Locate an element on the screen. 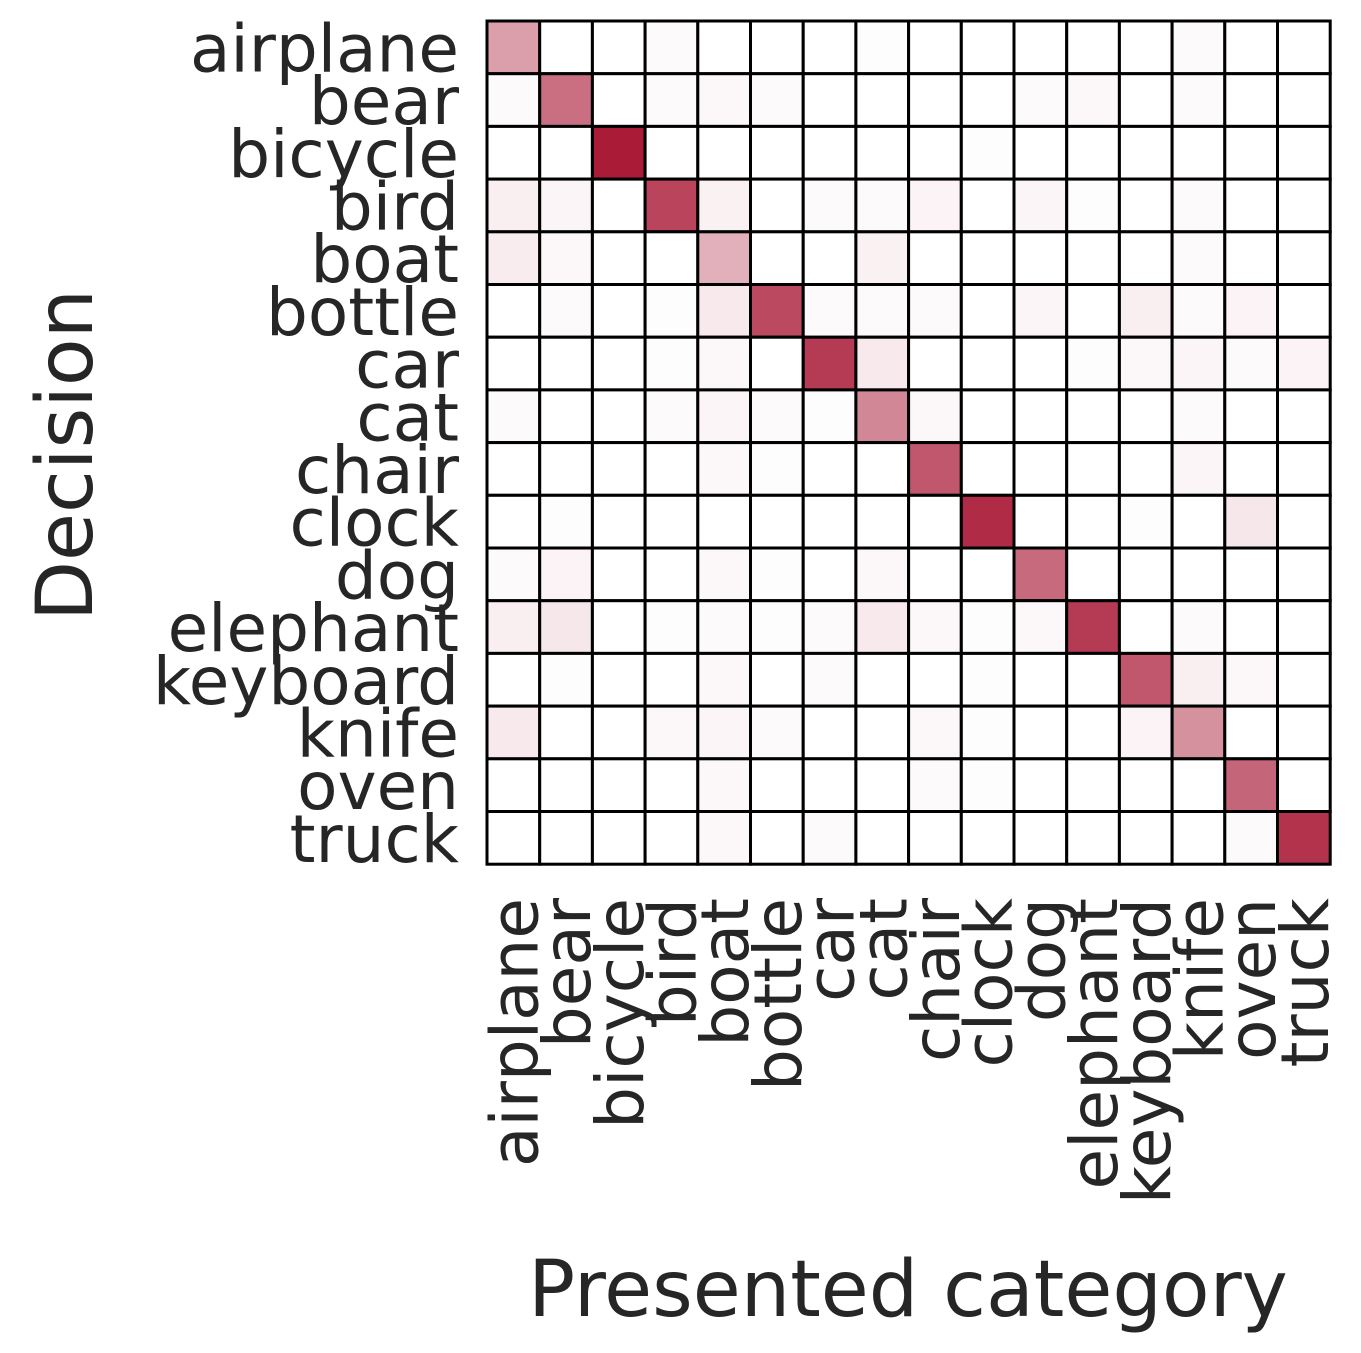  y-tick-label-keyboard: keyboard is located at coordinates (306, 681).